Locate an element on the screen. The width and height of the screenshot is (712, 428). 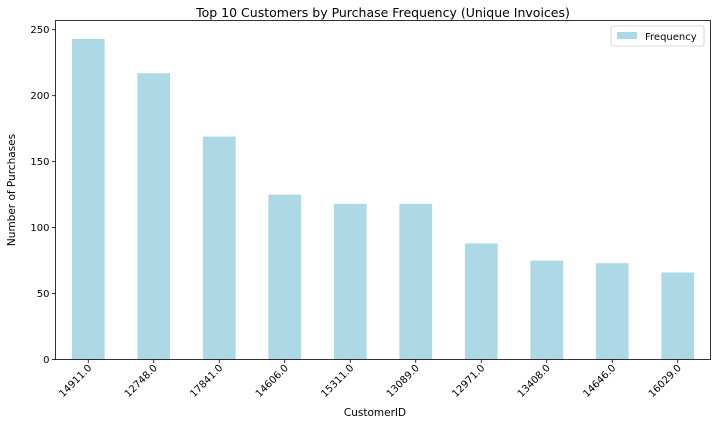
y-tick-label: 200 is located at coordinates (39, 96).